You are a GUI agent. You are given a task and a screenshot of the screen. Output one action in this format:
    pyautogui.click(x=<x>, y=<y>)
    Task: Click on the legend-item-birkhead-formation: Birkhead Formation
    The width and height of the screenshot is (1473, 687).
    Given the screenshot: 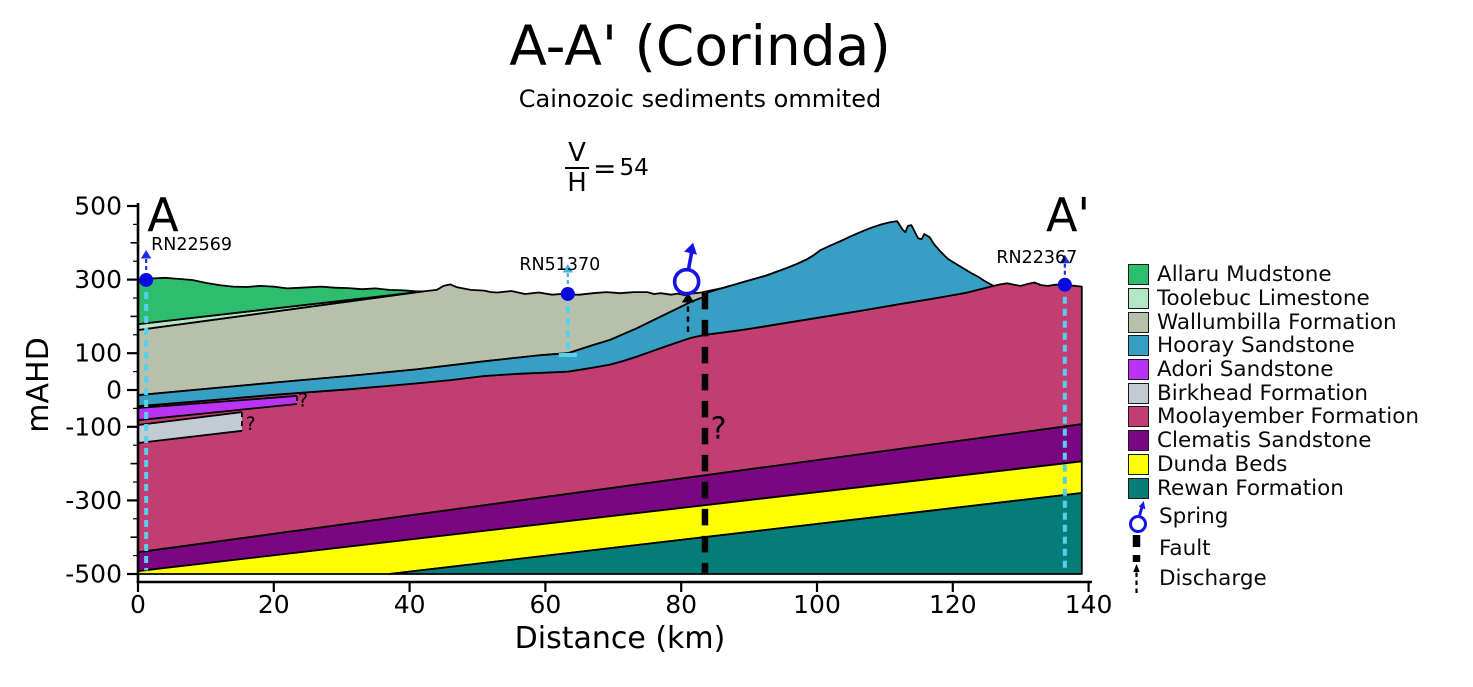 What is the action you would take?
    pyautogui.click(x=1273, y=393)
    